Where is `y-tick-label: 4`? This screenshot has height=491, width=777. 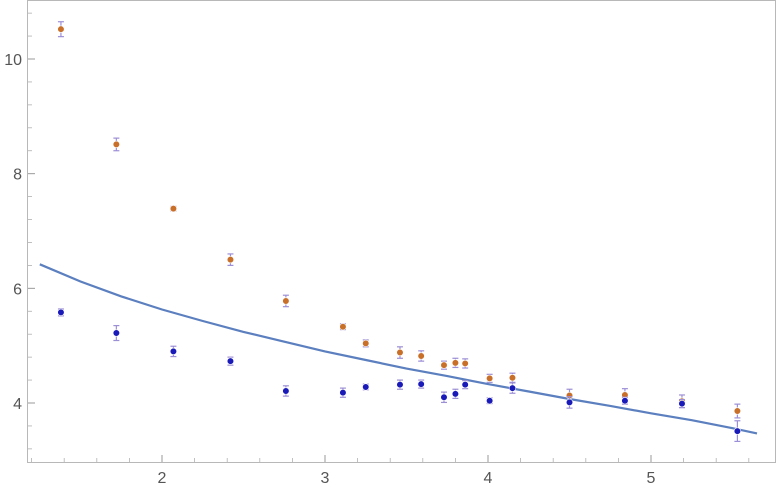 y-tick-label: 4 is located at coordinates (17, 404).